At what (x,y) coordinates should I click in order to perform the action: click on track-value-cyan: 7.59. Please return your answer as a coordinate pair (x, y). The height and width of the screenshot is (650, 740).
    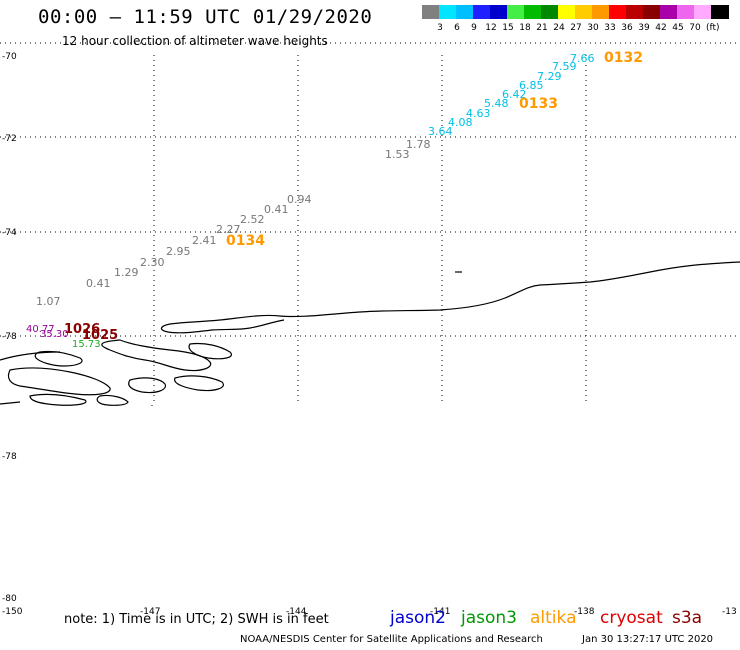
    Looking at the image, I should click on (564, 66).